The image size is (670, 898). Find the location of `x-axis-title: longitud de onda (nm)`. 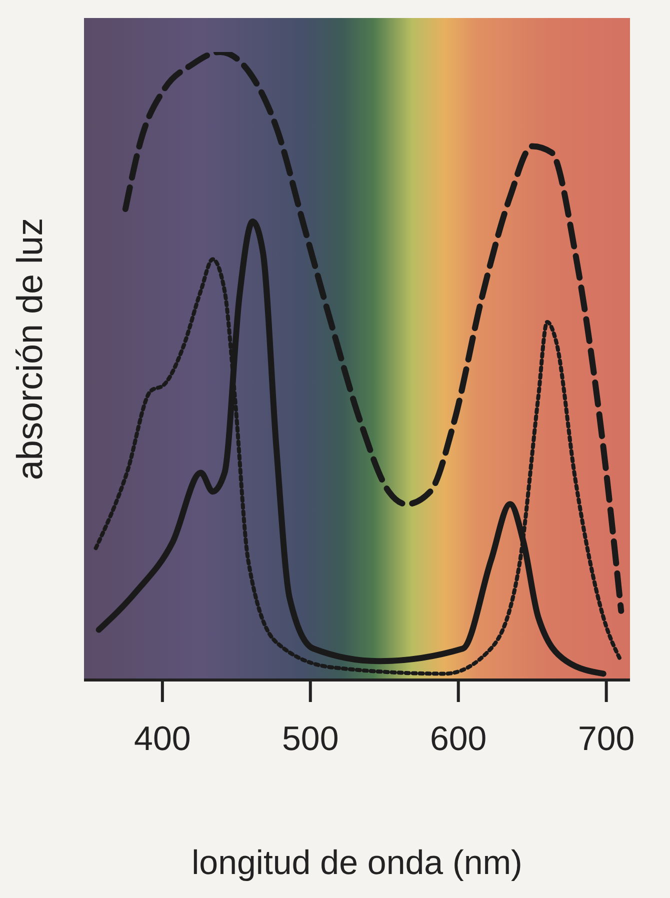

x-axis-title: longitud de onda (nm) is located at coordinates (357, 863).